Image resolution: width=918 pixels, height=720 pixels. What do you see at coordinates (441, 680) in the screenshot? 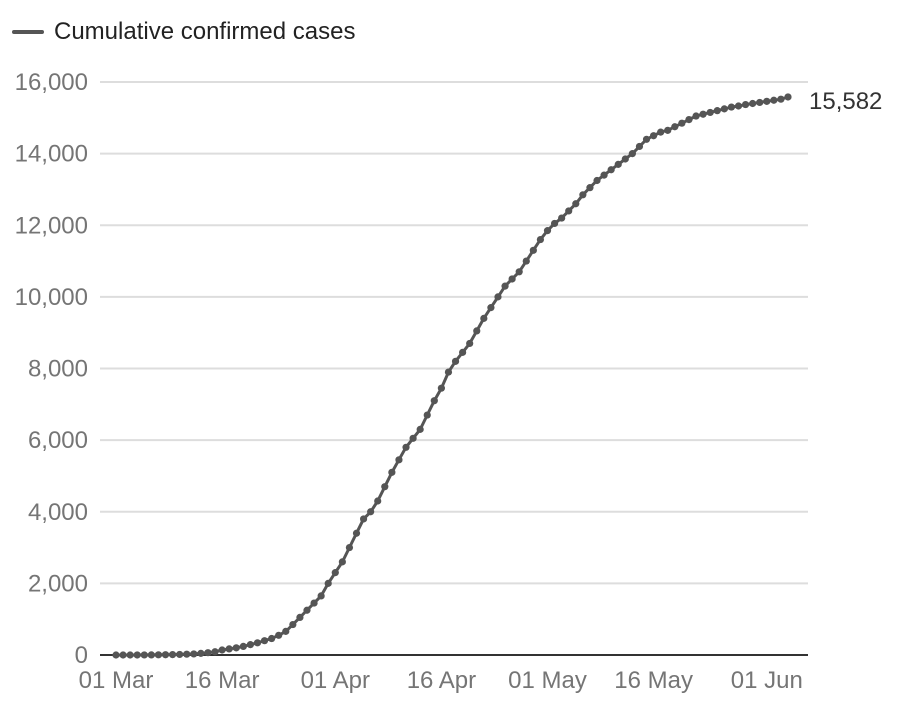
I see `x-tick-label: 16 Apr` at bounding box center [441, 680].